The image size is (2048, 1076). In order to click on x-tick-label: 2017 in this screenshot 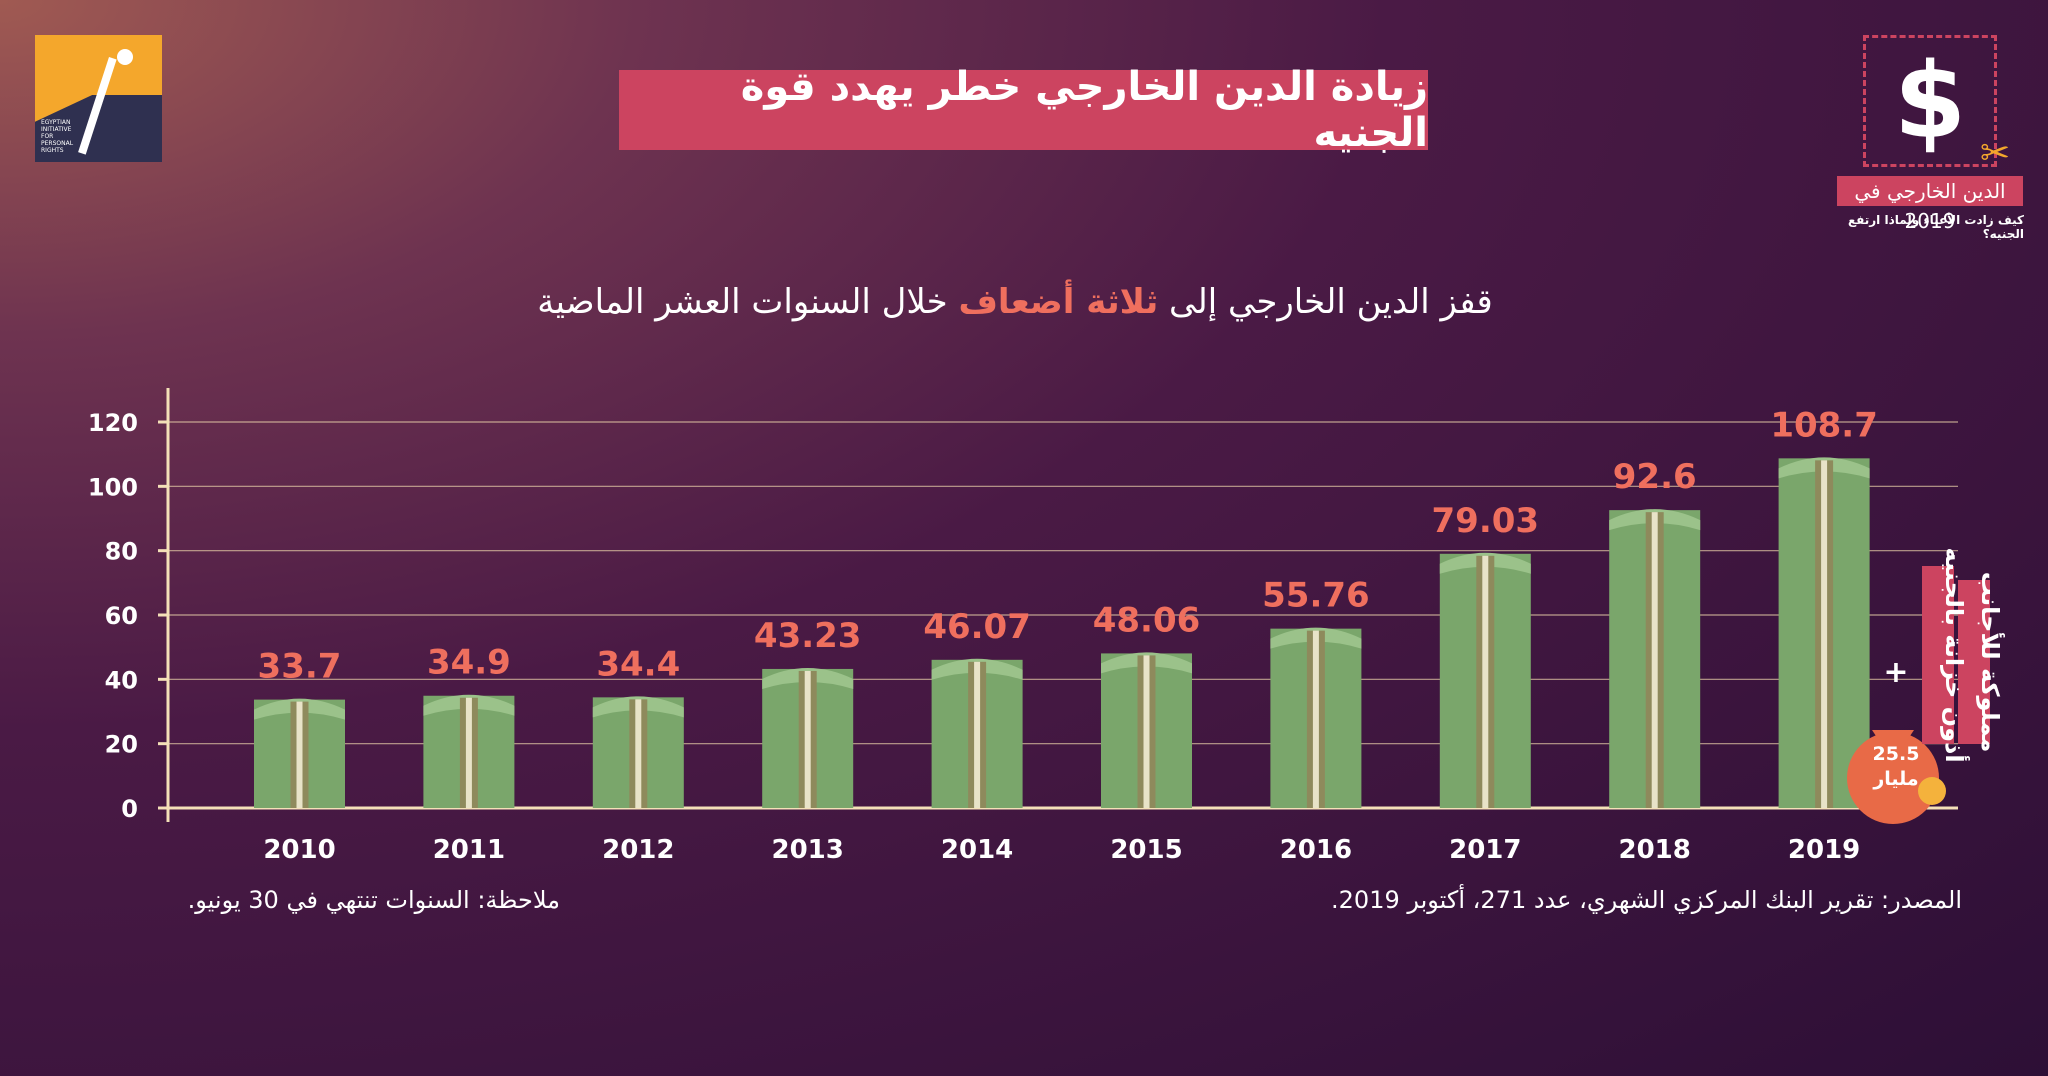, I will do `click(1485, 850)`.